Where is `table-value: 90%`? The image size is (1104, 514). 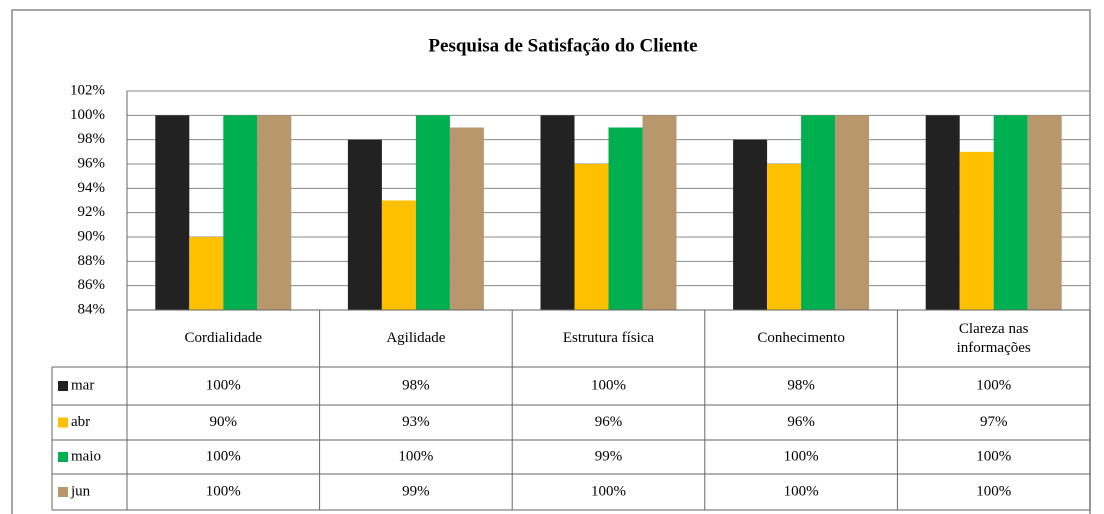 table-value: 90% is located at coordinates (224, 422).